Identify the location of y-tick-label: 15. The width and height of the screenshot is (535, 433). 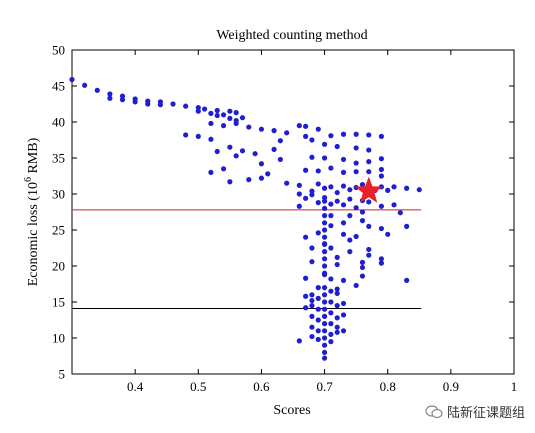
(58, 302).